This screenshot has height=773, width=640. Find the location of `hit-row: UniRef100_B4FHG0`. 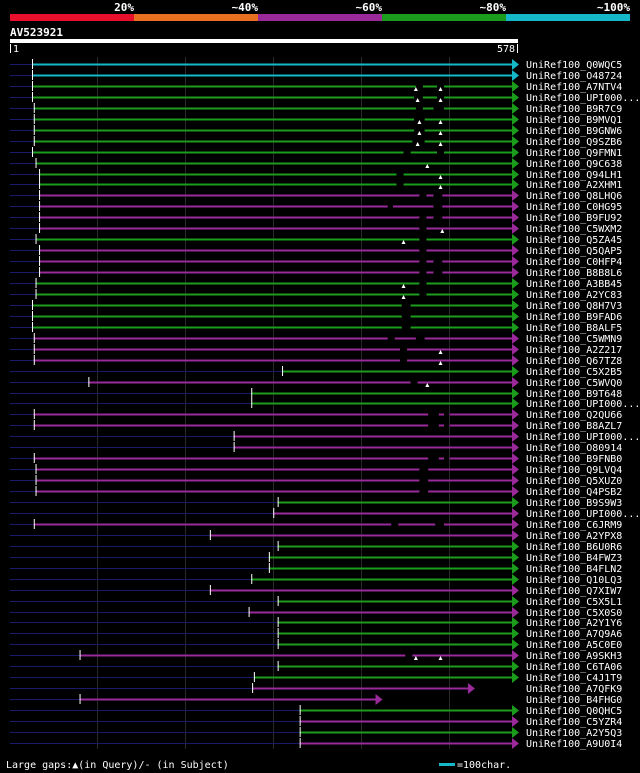

hit-row: UniRef100_B4FHG0 is located at coordinates (316, 700).